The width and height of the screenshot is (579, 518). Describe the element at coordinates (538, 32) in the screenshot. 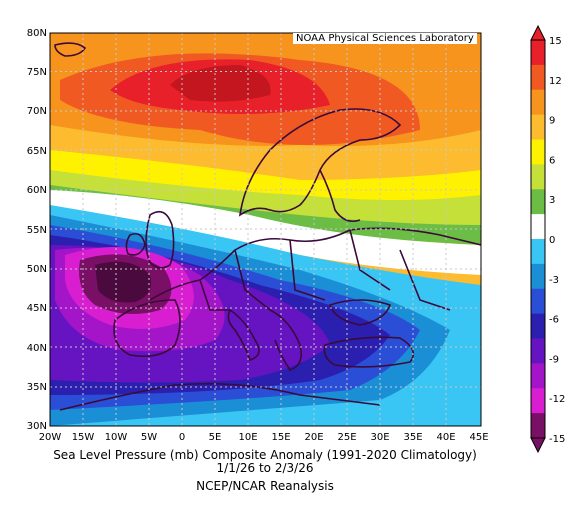

I see `colorbar-max-arrow` at that location.